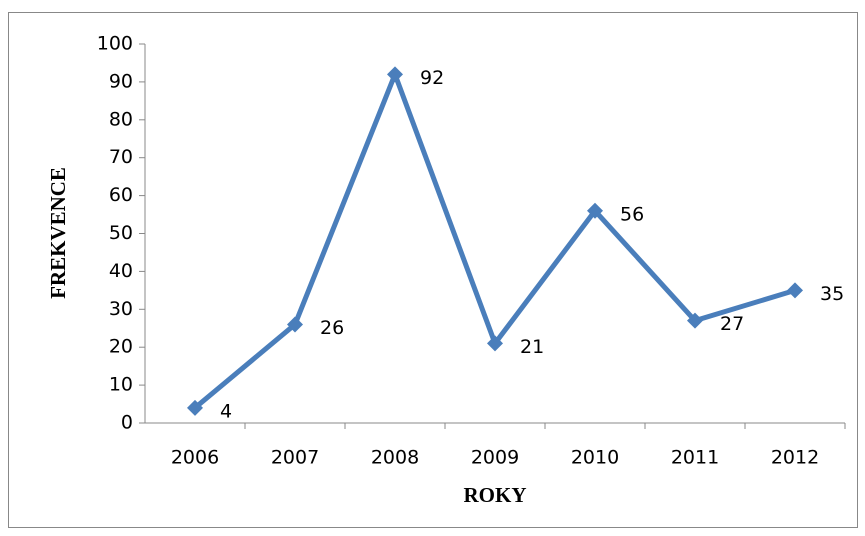 This screenshot has height=536, width=865. Describe the element at coordinates (832, 294) in the screenshot. I see `data-label: 35` at that location.